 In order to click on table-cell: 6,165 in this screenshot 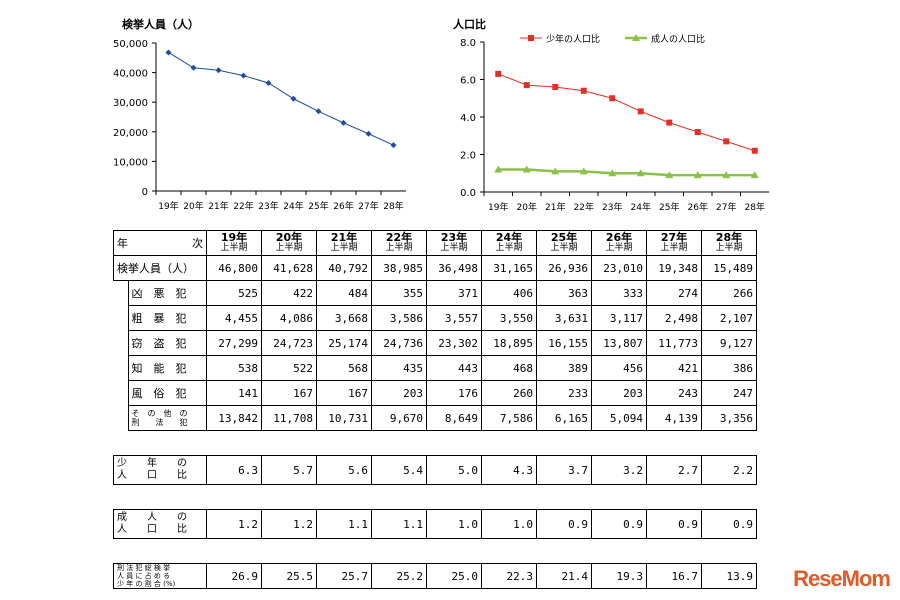, I will do `click(564, 418)`.